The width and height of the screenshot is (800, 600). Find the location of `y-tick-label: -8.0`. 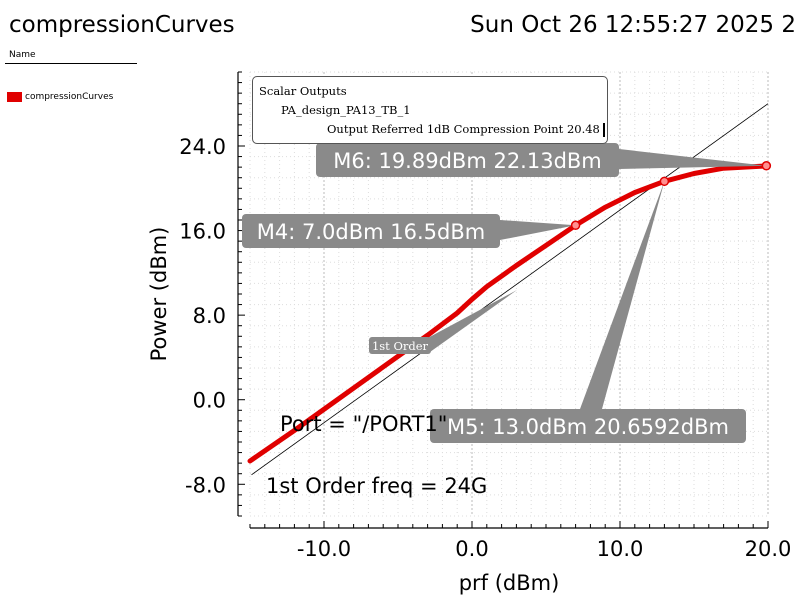

y-tick-label: -8.0 is located at coordinates (205, 485).